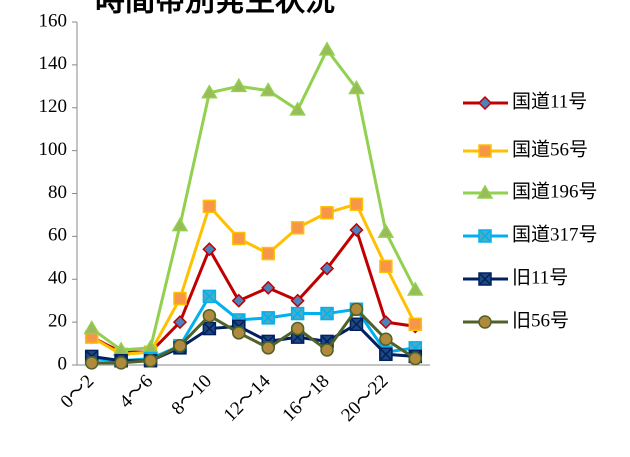 This screenshot has height=457, width=630. I want to click on x-tick-label: 8～10, so click(192, 395).